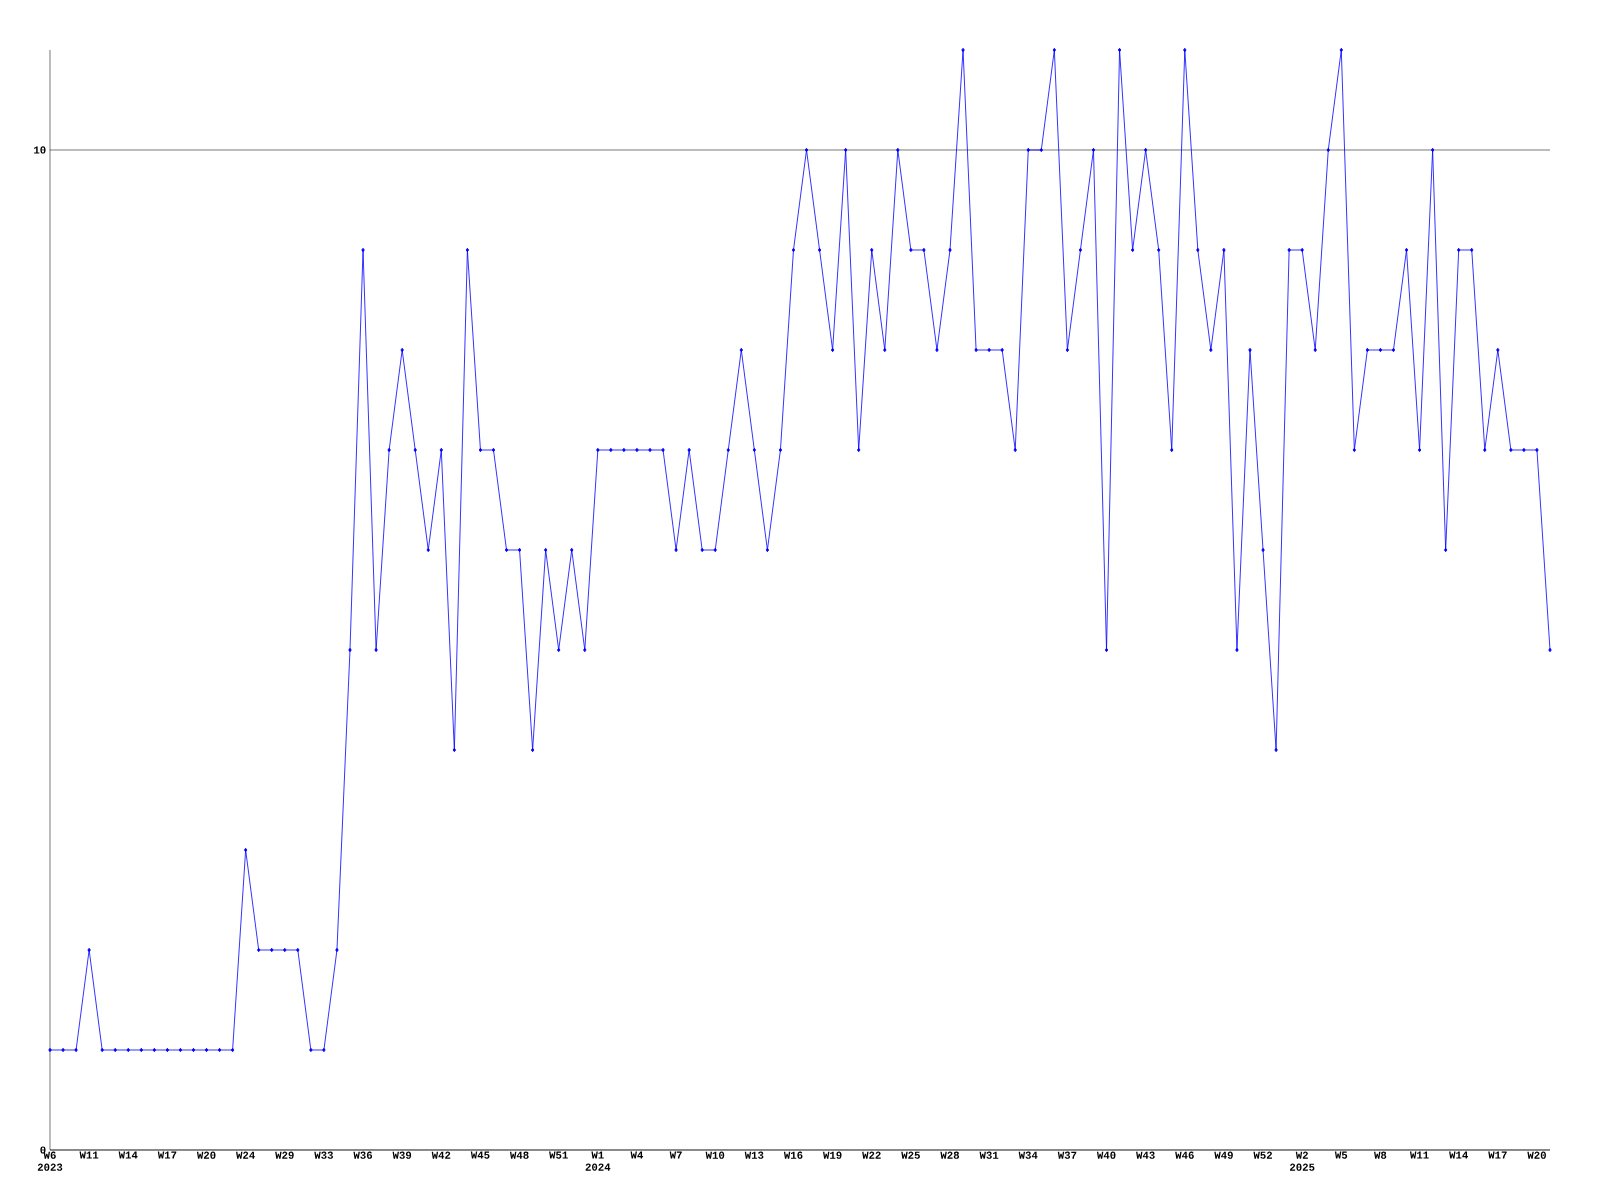 Image resolution: width=1600 pixels, height=1200 pixels. I want to click on x-tick-label: W29, so click(284, 1155).